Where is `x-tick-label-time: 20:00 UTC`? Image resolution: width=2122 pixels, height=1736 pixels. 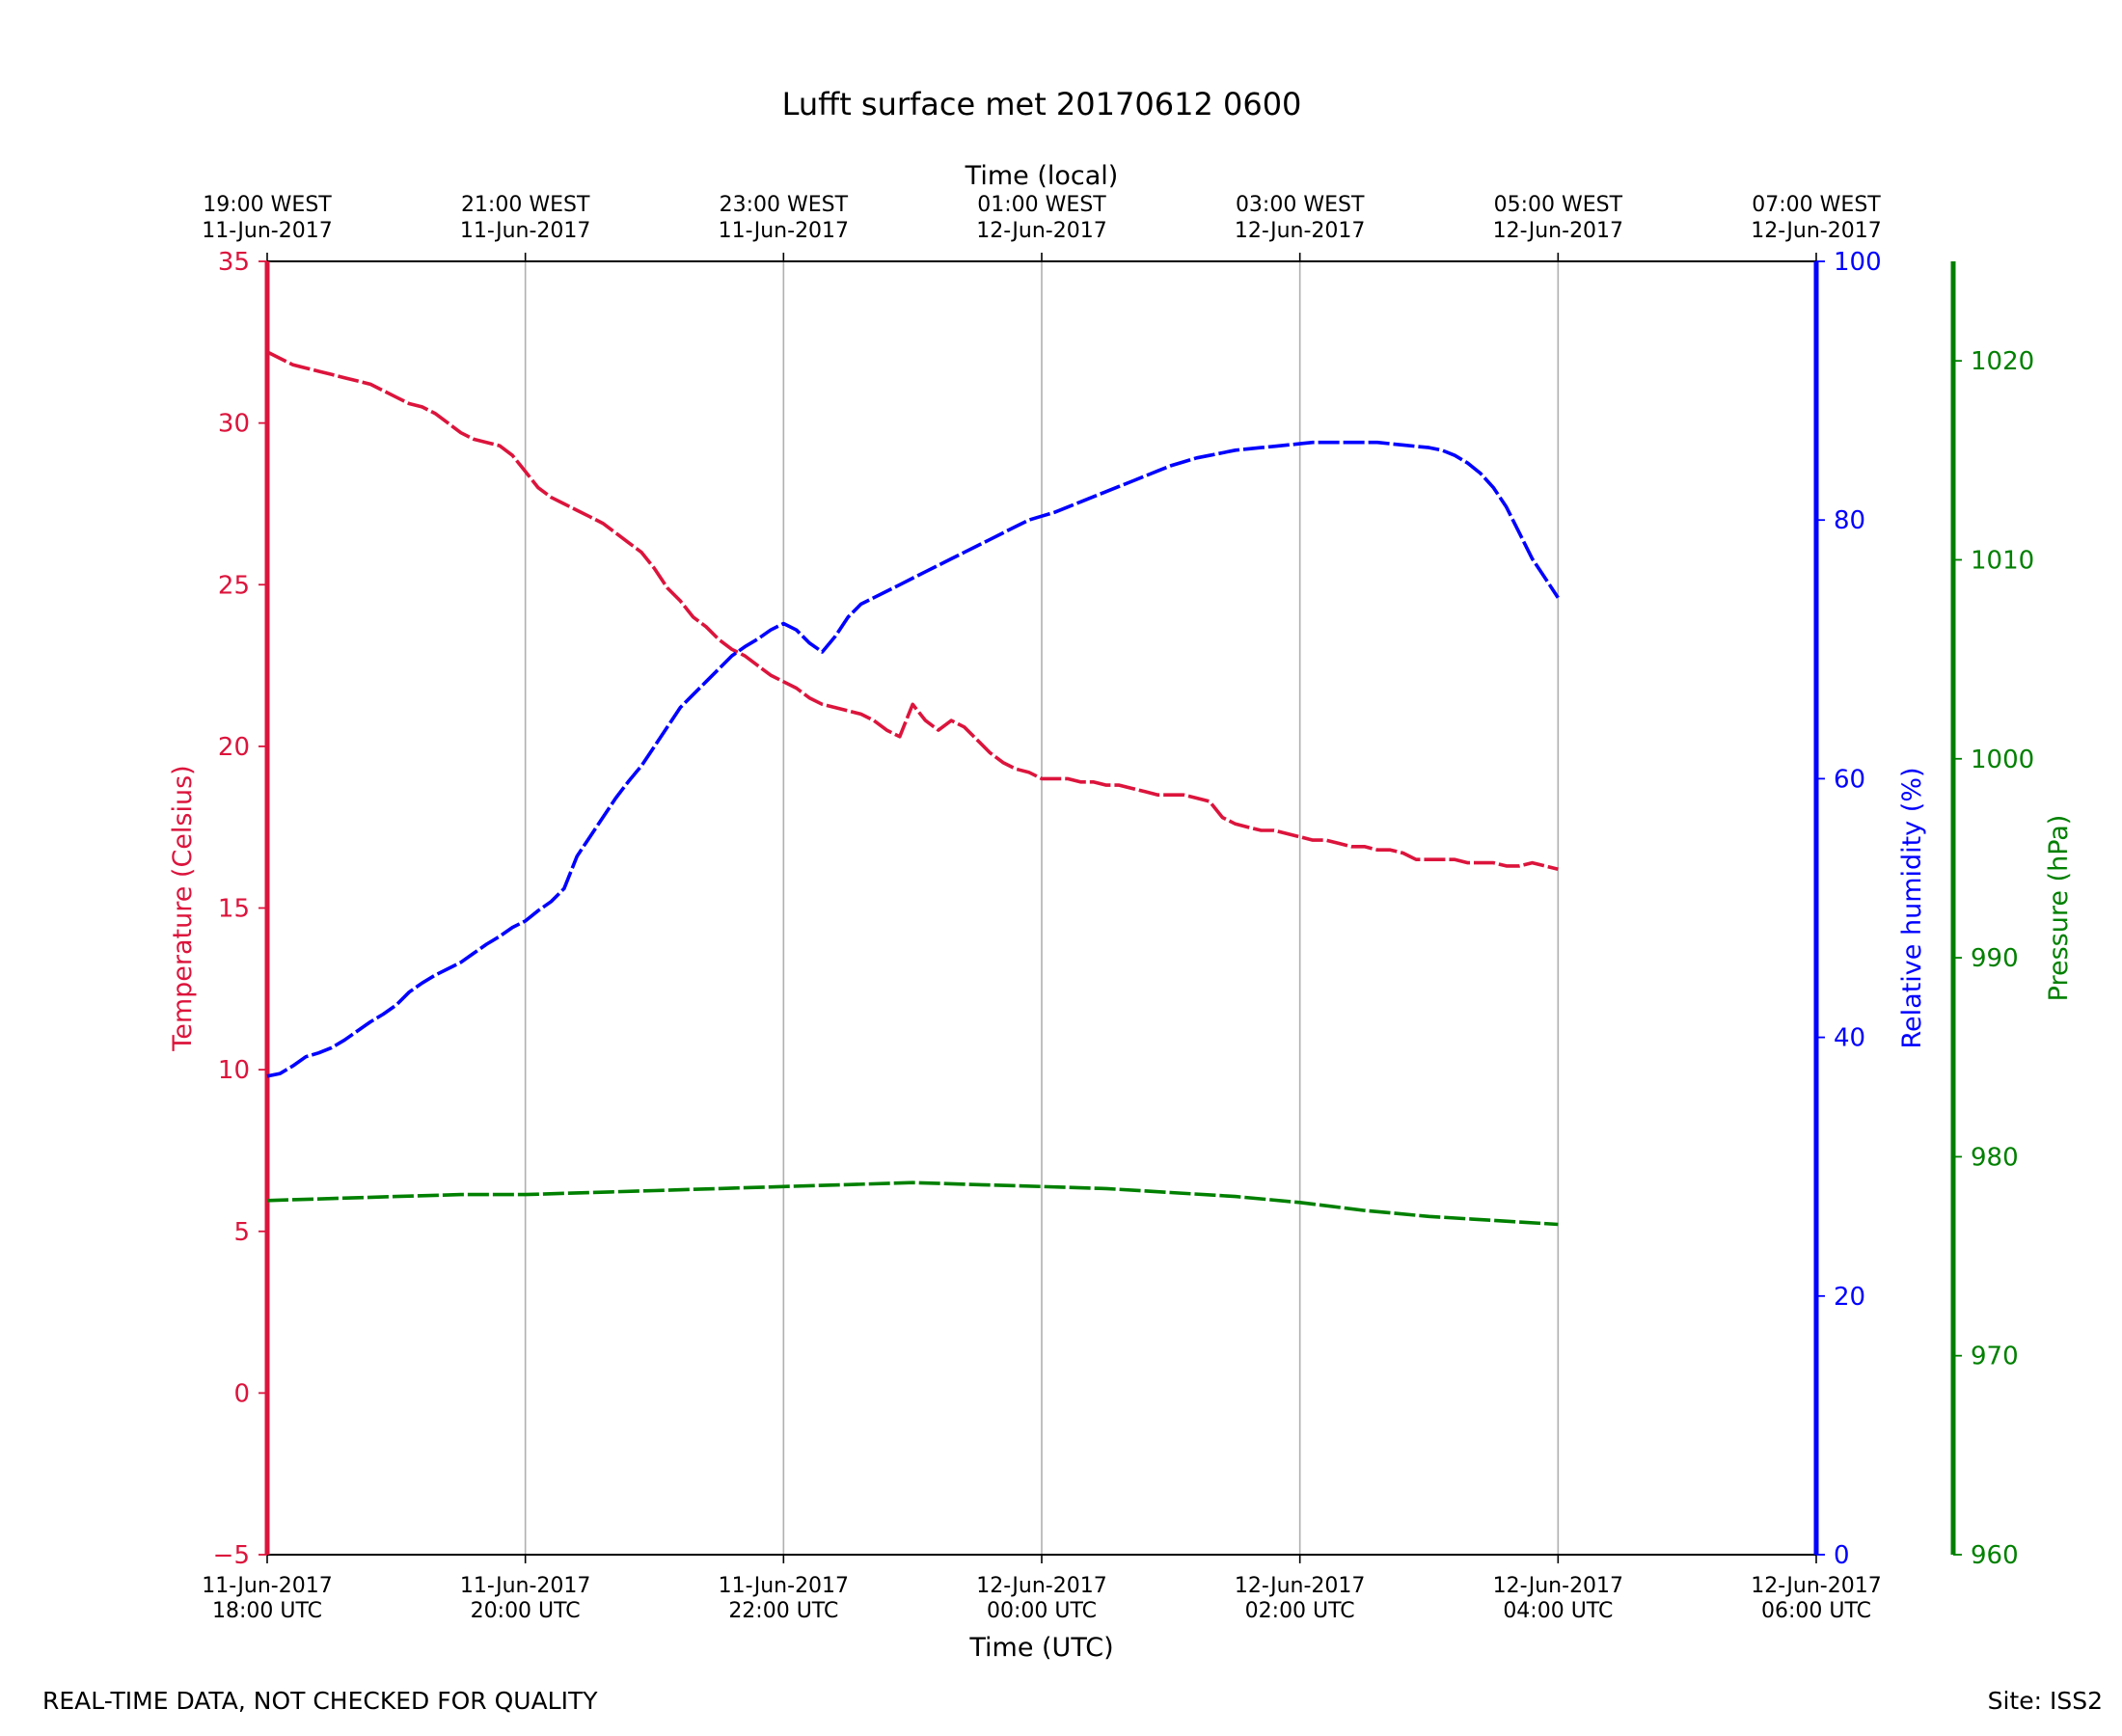
x-tick-label-time: 20:00 UTC is located at coordinates (526, 1611).